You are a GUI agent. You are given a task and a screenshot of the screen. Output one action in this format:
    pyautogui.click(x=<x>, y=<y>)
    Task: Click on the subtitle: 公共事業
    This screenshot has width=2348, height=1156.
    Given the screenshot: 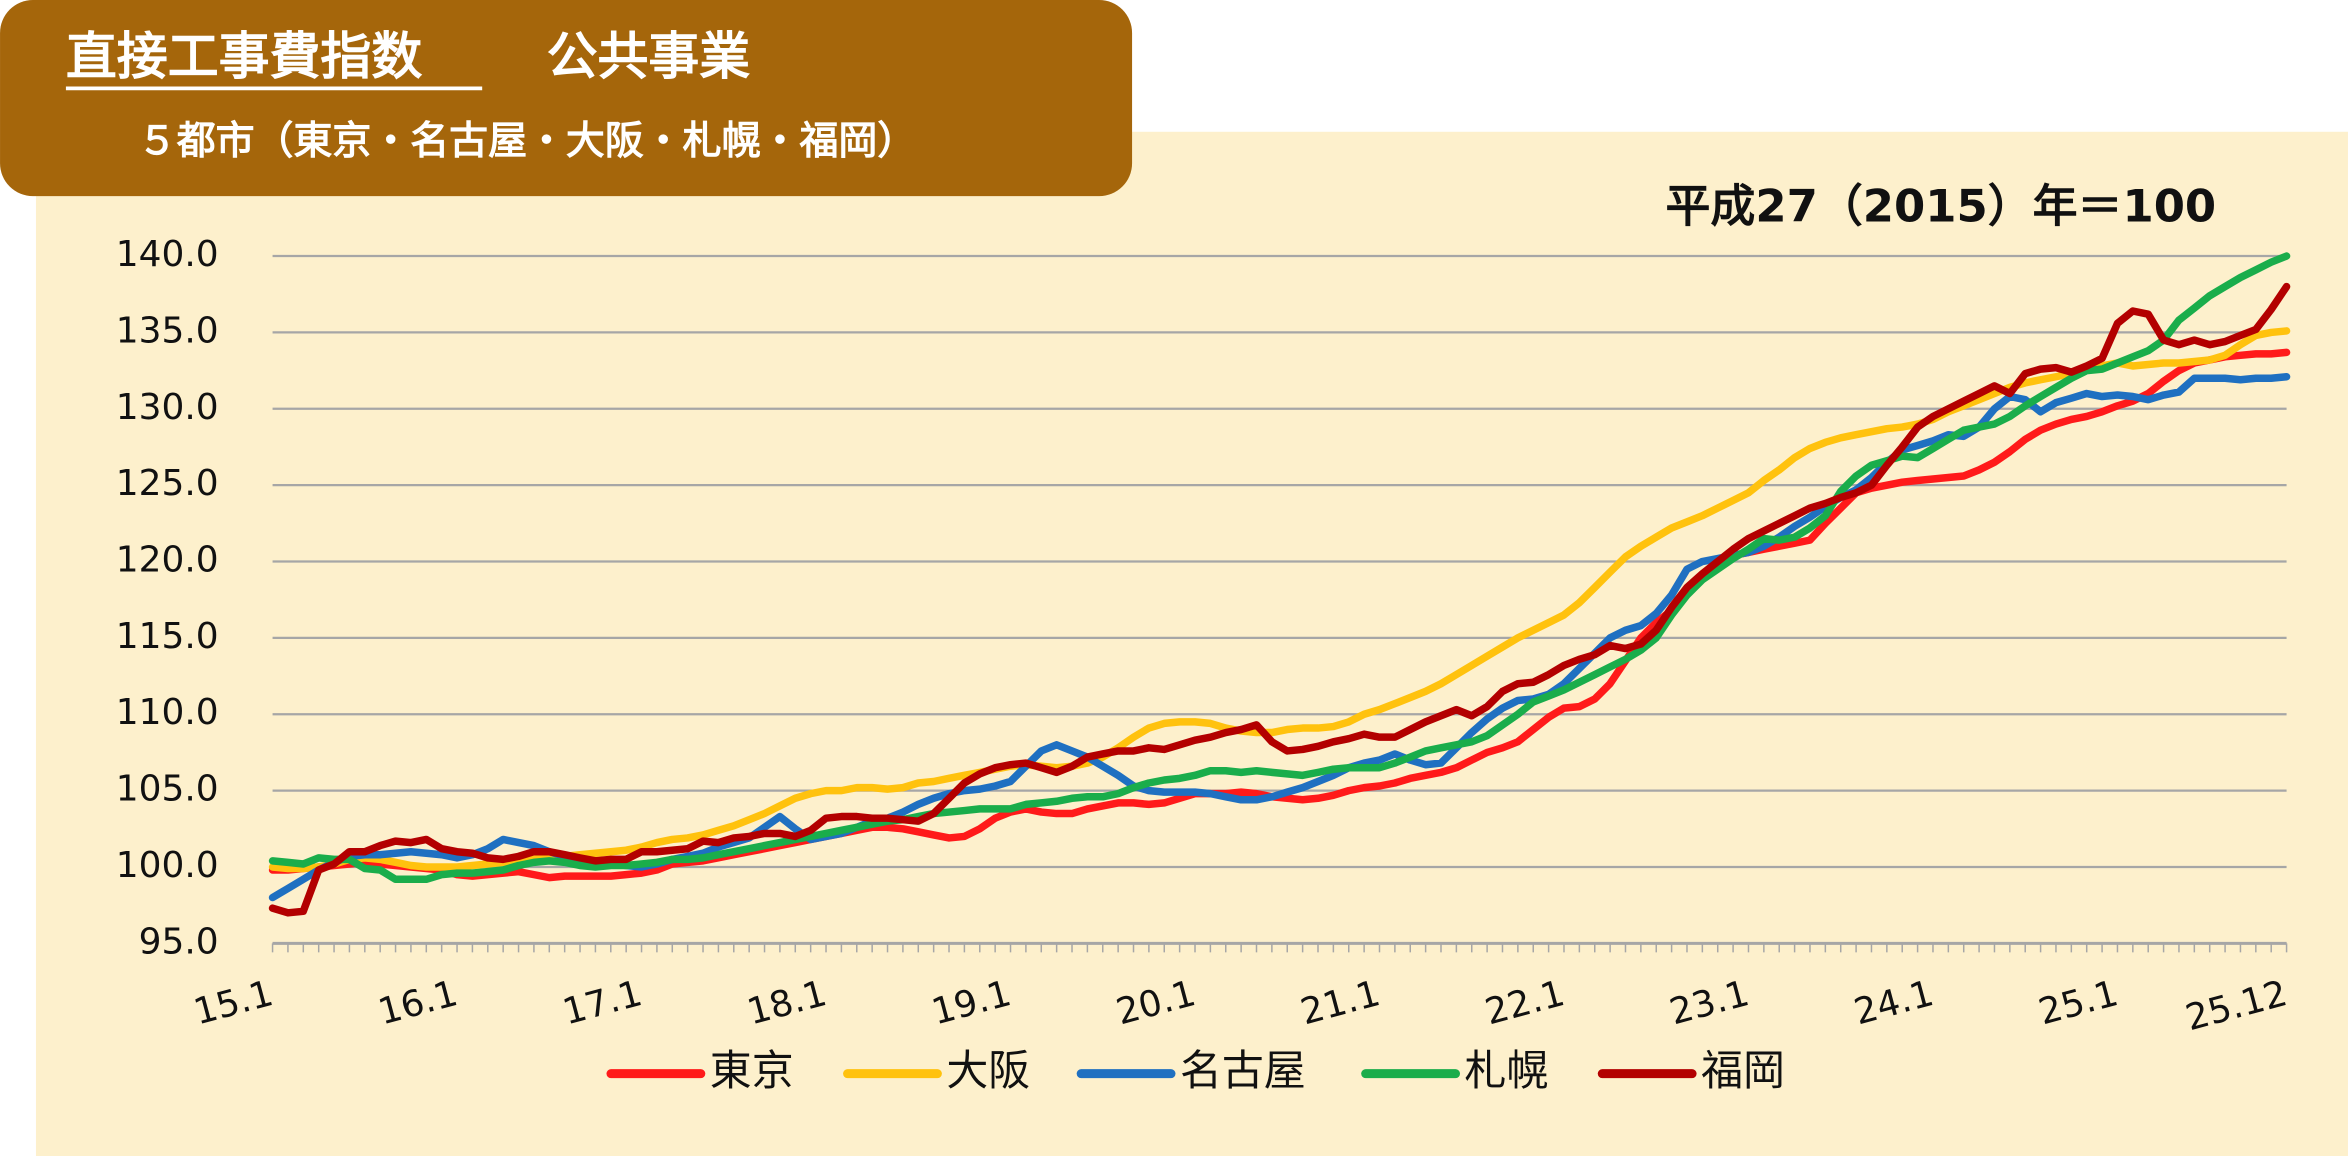 What is the action you would take?
    pyautogui.click(x=649, y=57)
    